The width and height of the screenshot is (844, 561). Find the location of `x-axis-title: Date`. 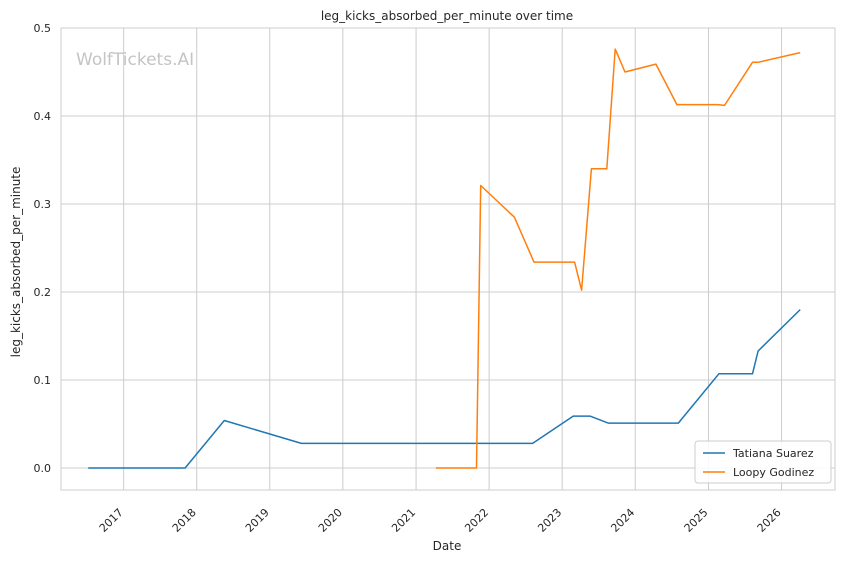

x-axis-title: Date is located at coordinates (447, 546).